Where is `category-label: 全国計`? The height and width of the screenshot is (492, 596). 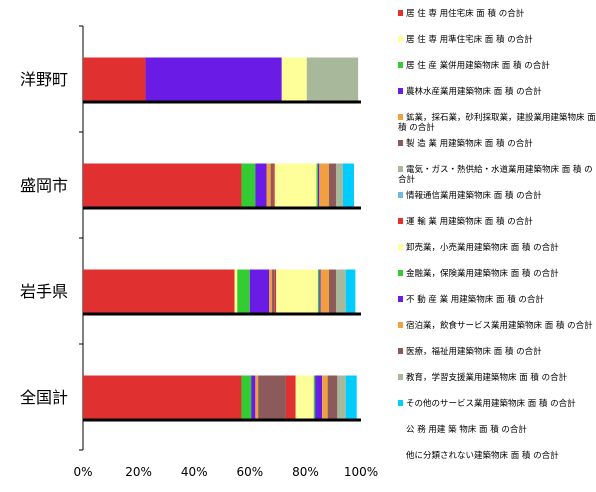
category-label: 全国計 is located at coordinates (44, 397).